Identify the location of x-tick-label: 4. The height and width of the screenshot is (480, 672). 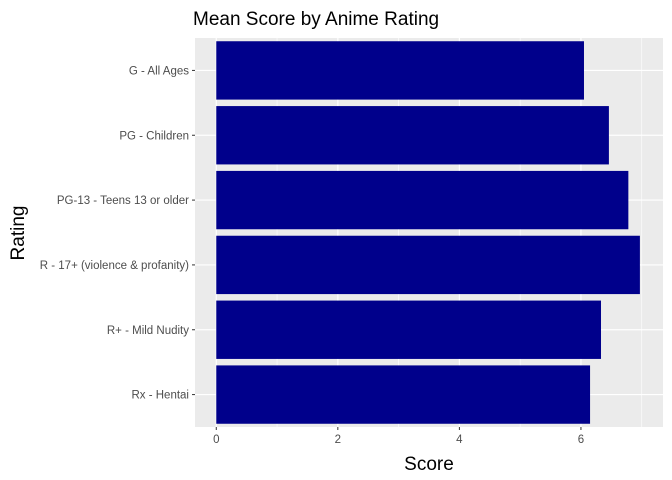
(459, 440).